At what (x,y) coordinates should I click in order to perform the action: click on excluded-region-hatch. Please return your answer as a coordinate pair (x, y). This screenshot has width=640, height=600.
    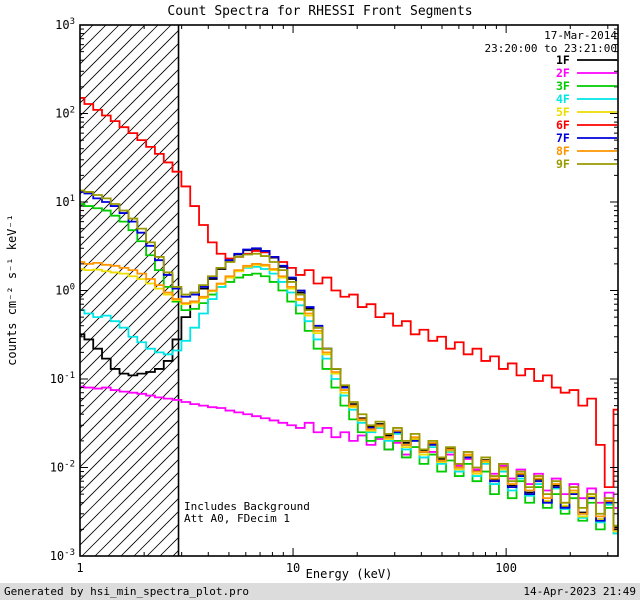
    Looking at the image, I should click on (130, 290).